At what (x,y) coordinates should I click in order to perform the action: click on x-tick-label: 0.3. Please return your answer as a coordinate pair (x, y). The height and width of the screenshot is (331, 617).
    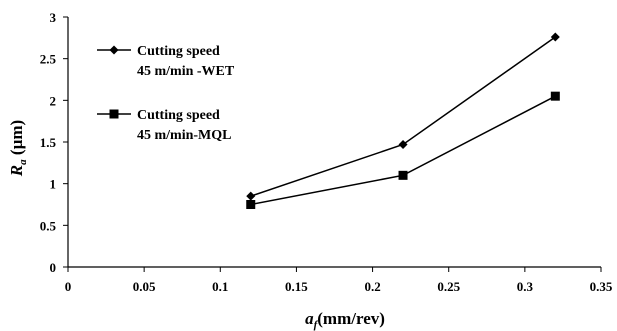
    Looking at the image, I should click on (525, 286).